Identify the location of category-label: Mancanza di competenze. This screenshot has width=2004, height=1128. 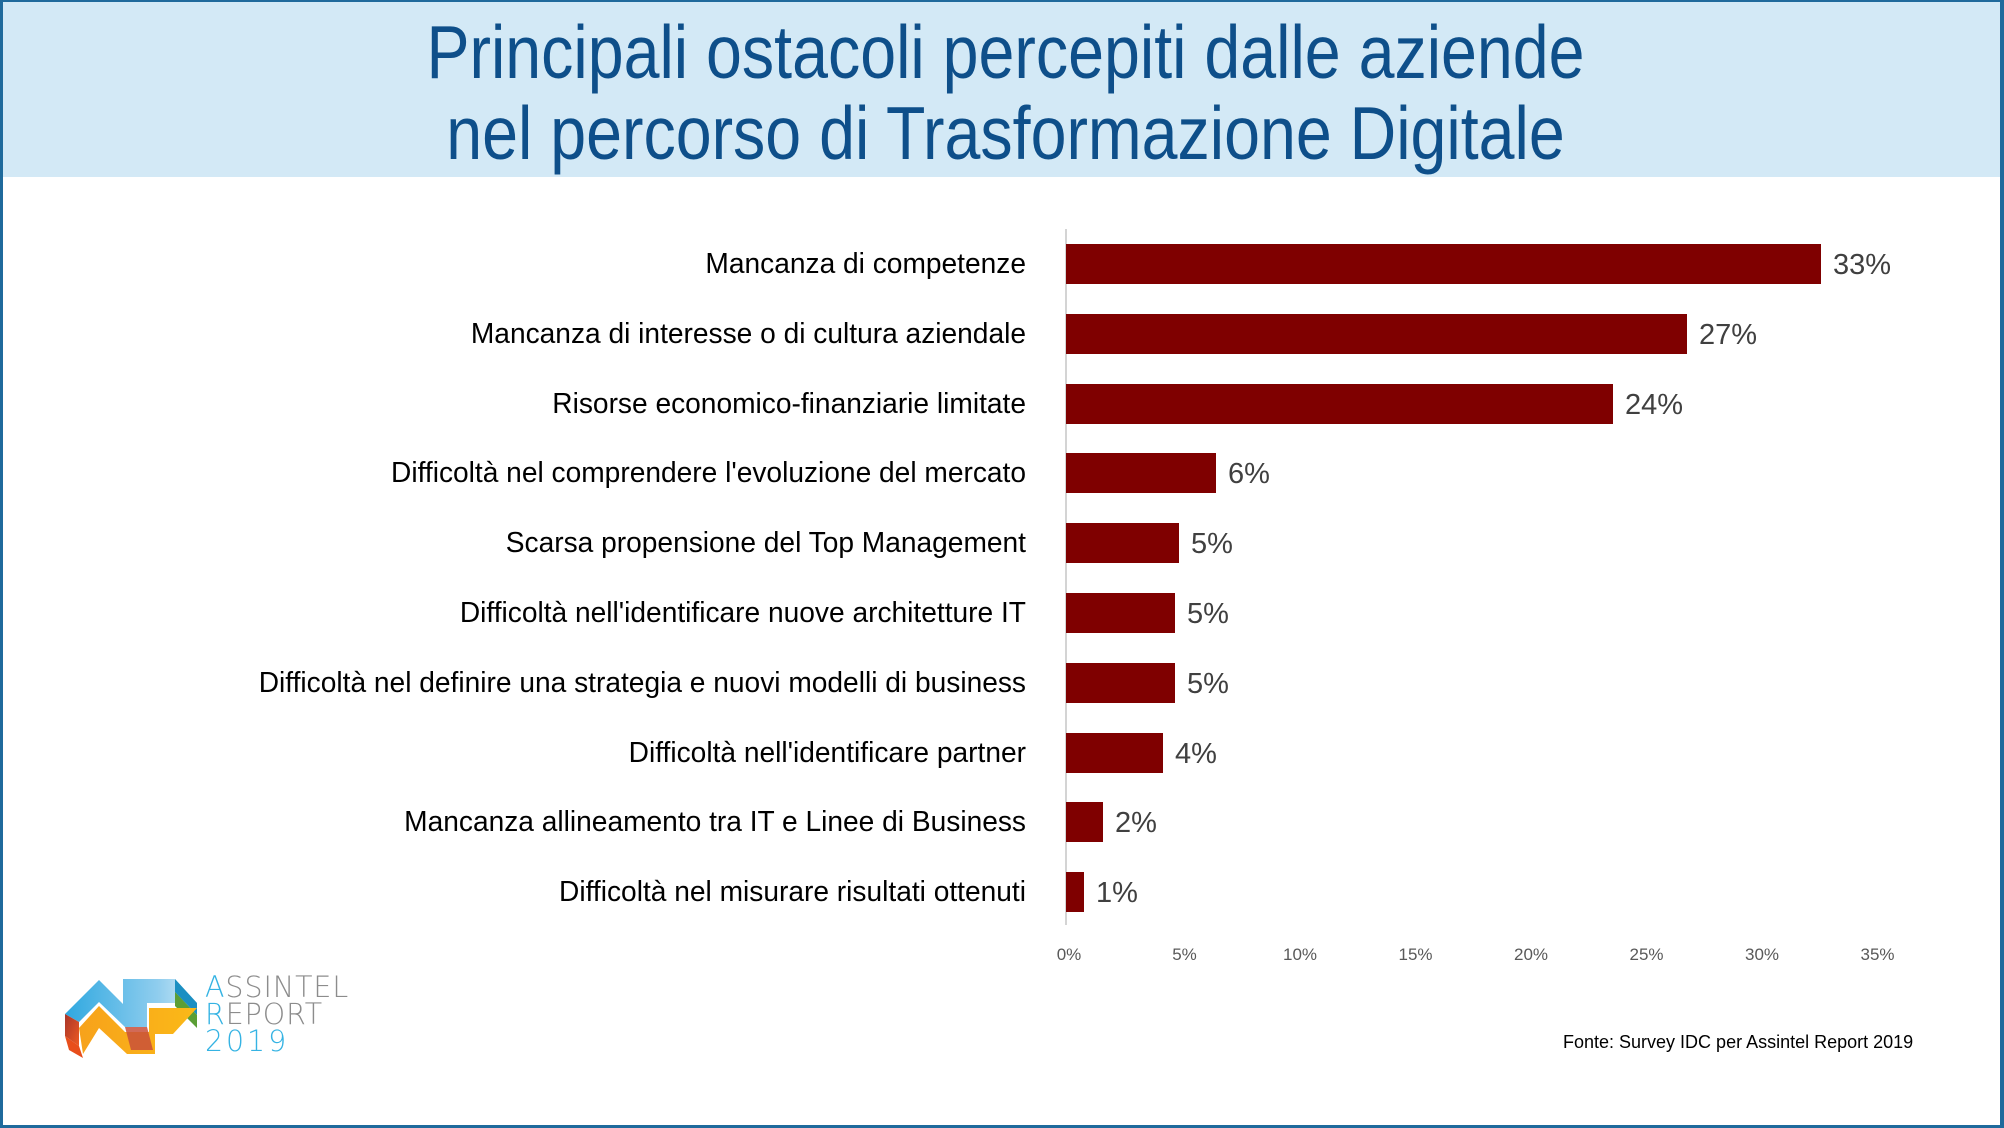
(865, 264).